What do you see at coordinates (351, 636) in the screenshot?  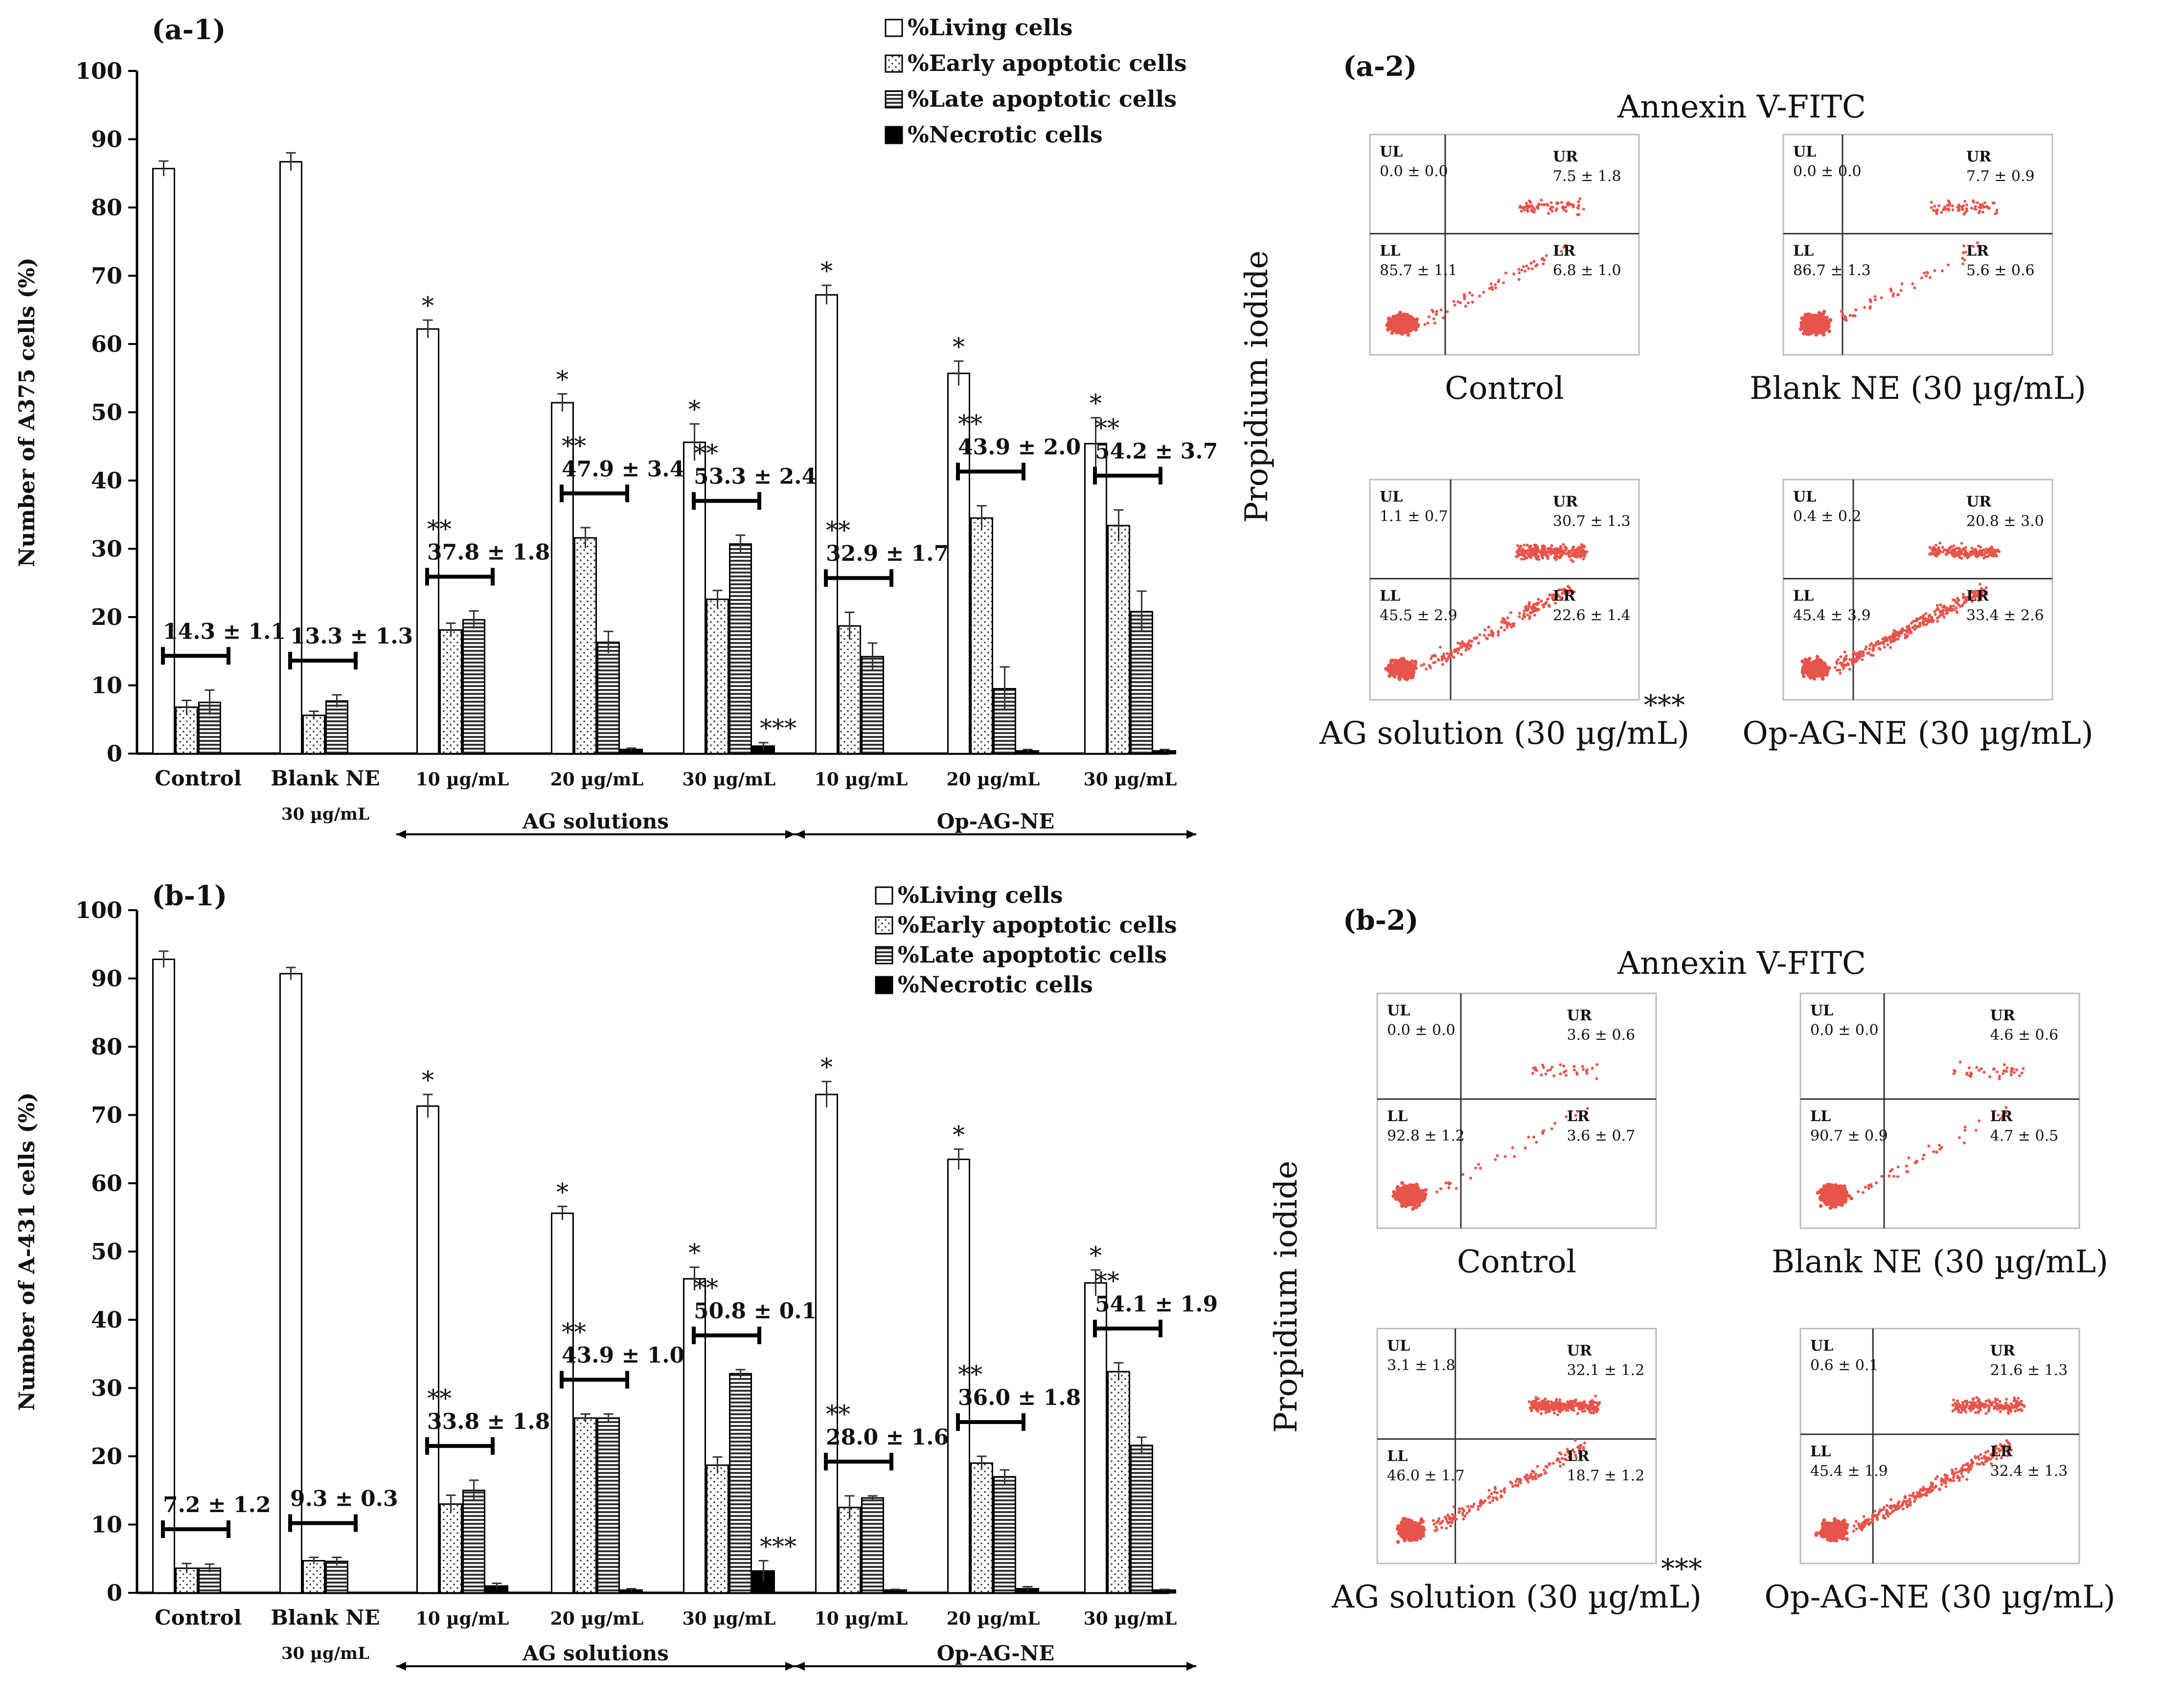 I see `sum-label: 13.3 ± 1.3` at bounding box center [351, 636].